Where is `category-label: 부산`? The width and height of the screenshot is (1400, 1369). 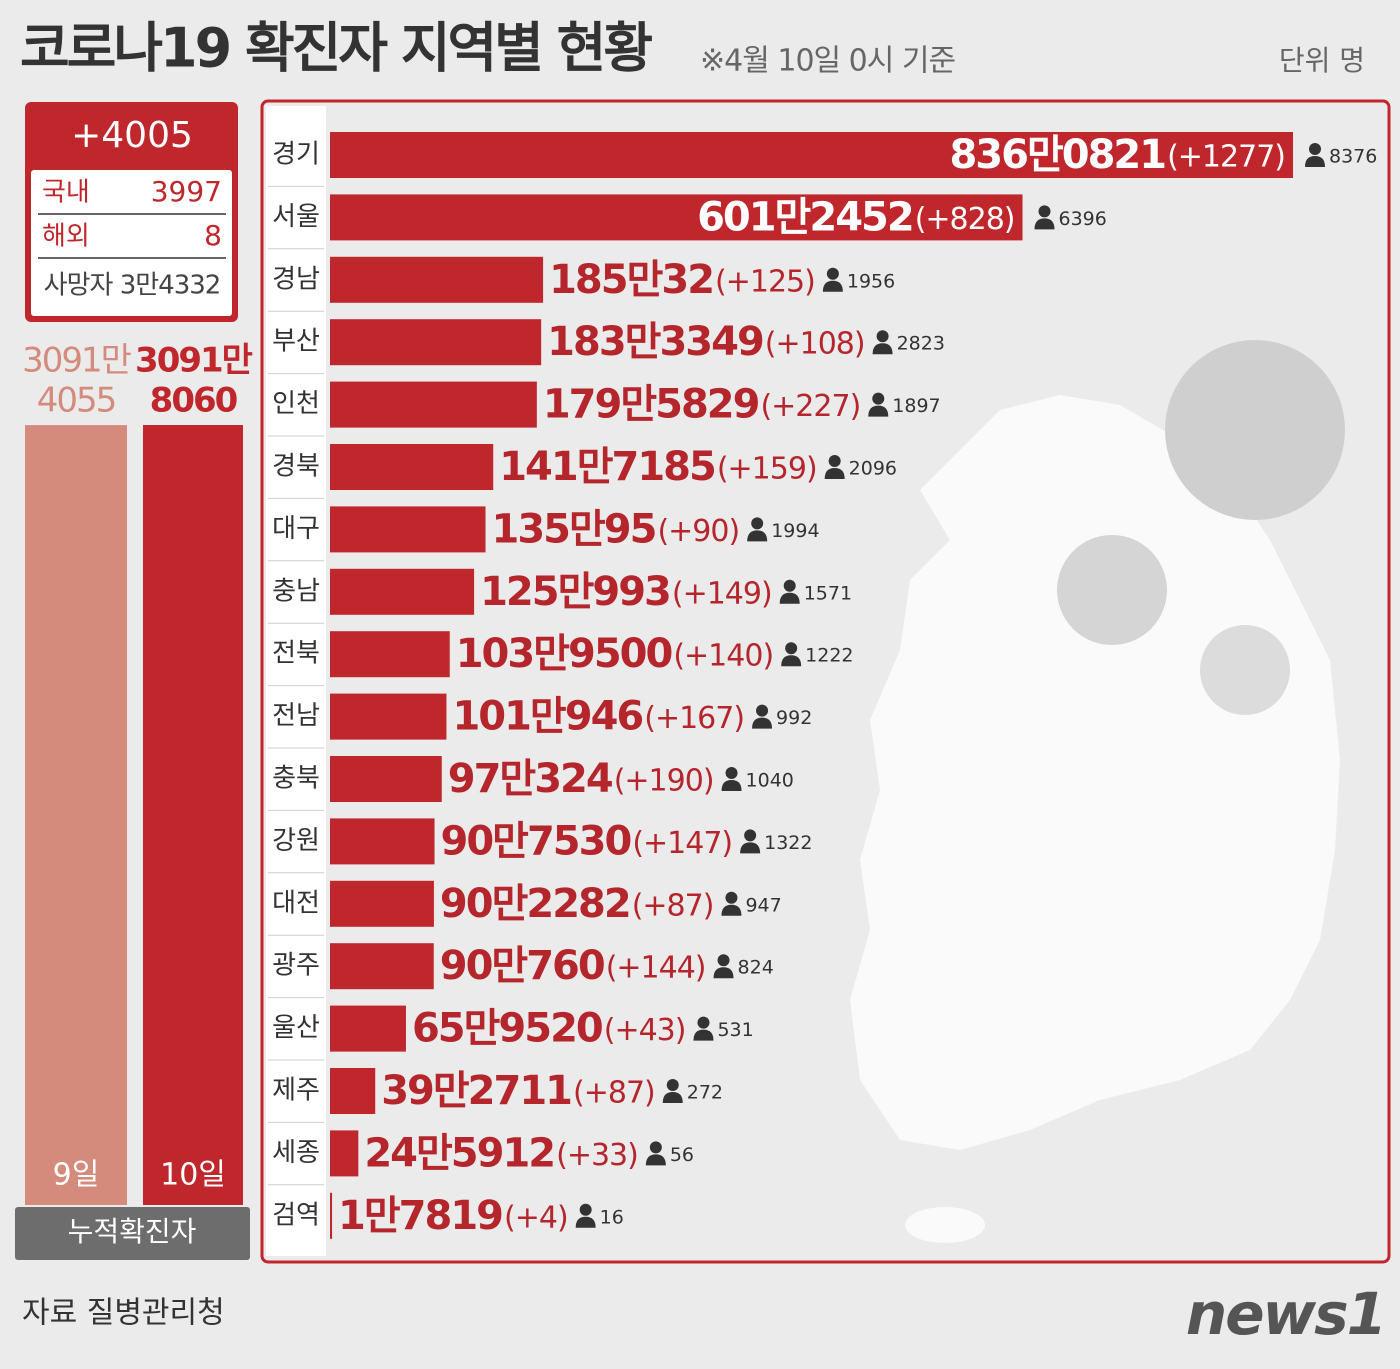
category-label: 부산 is located at coordinates (296, 342).